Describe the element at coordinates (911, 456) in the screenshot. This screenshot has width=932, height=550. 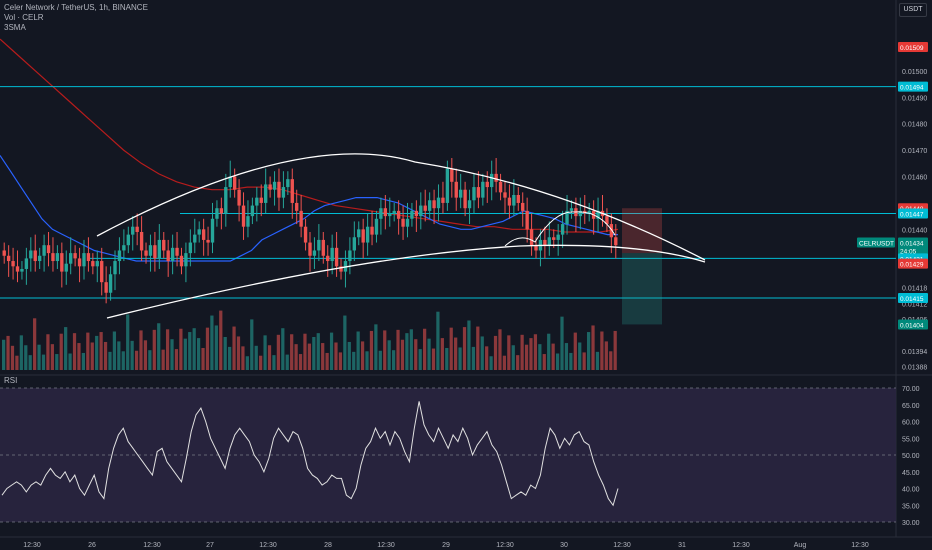
I see `rsi-tick-label: 50.00` at that location.